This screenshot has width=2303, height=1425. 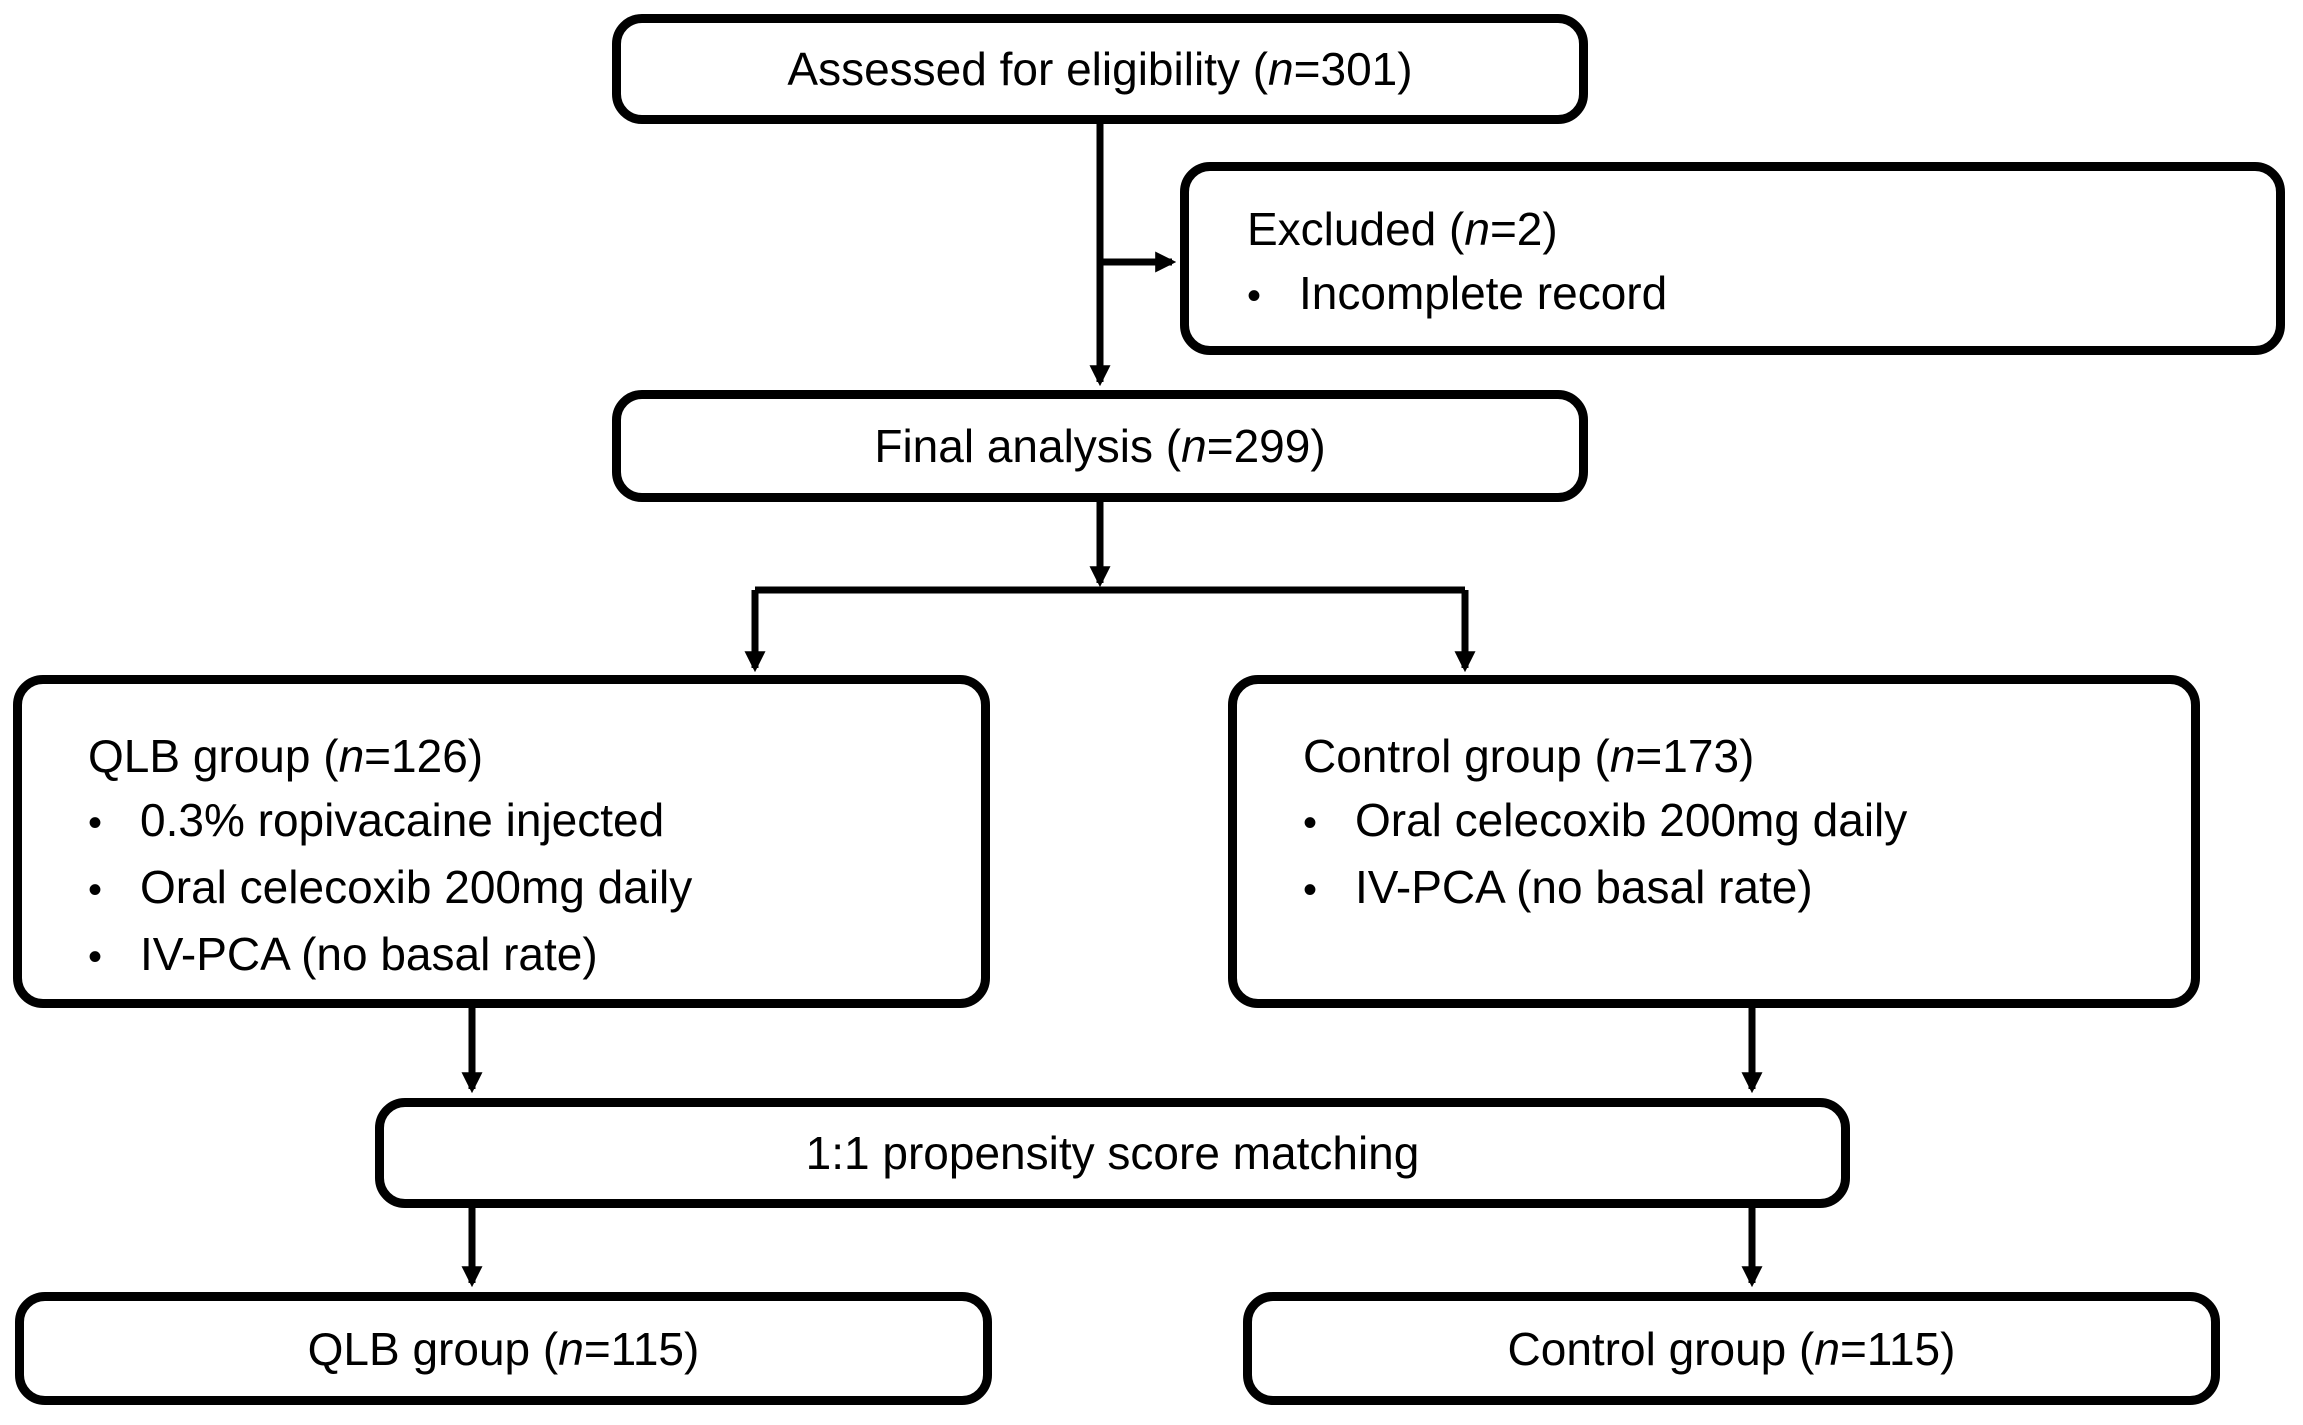 What do you see at coordinates (1356, 229) in the screenshot?
I see `label-text: Excluded (` at bounding box center [1356, 229].